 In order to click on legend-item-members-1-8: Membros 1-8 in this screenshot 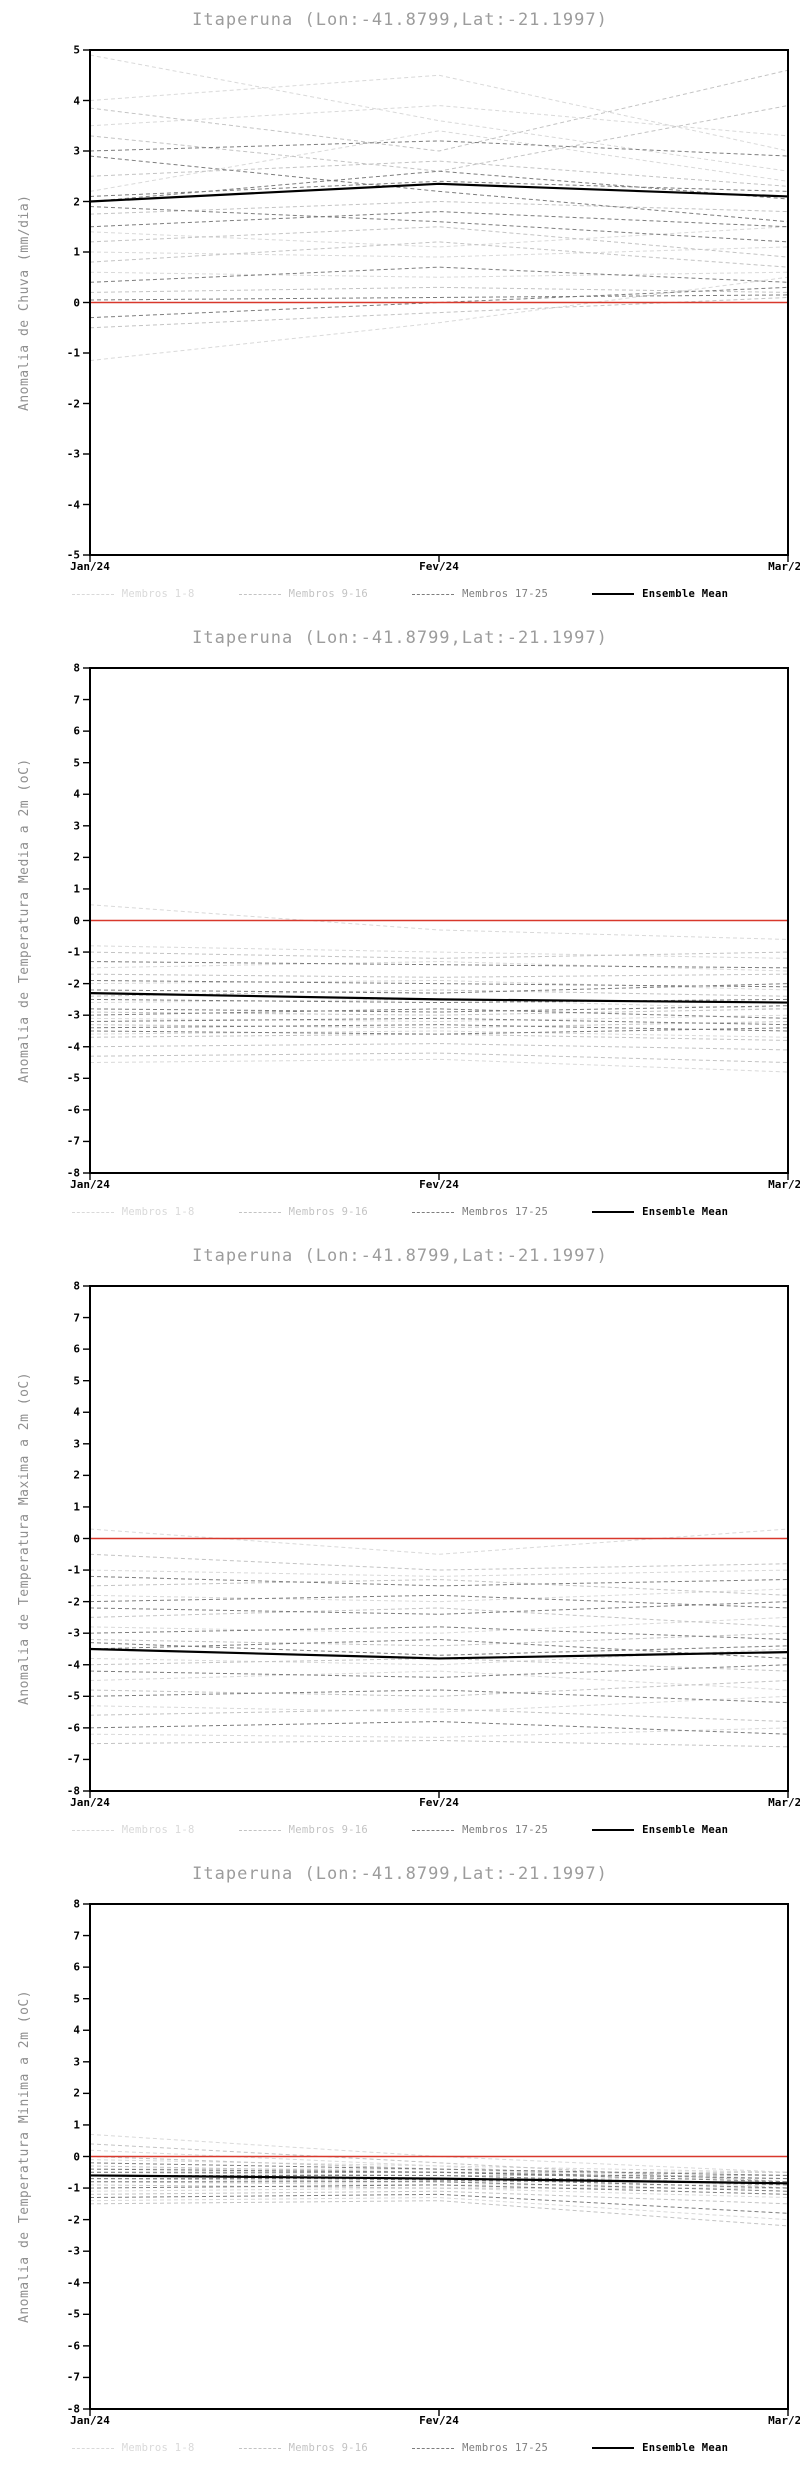, I will do `click(133, 2448)`.